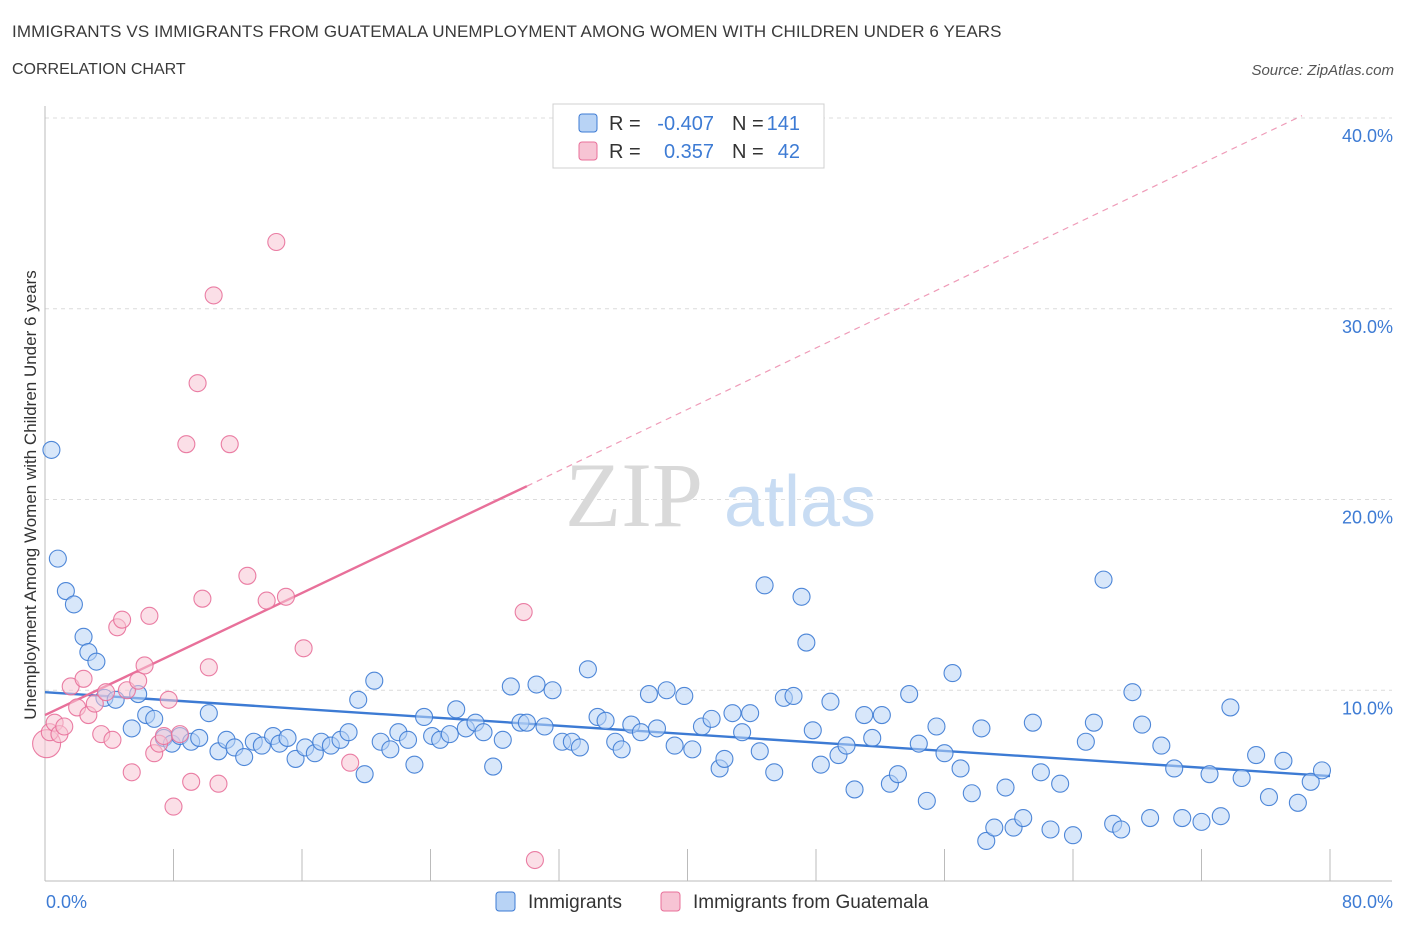  Describe the element at coordinates (712, 902) in the screenshot. I see `bottom-legend: Immigrants Immigrants from Guatemala` at that location.